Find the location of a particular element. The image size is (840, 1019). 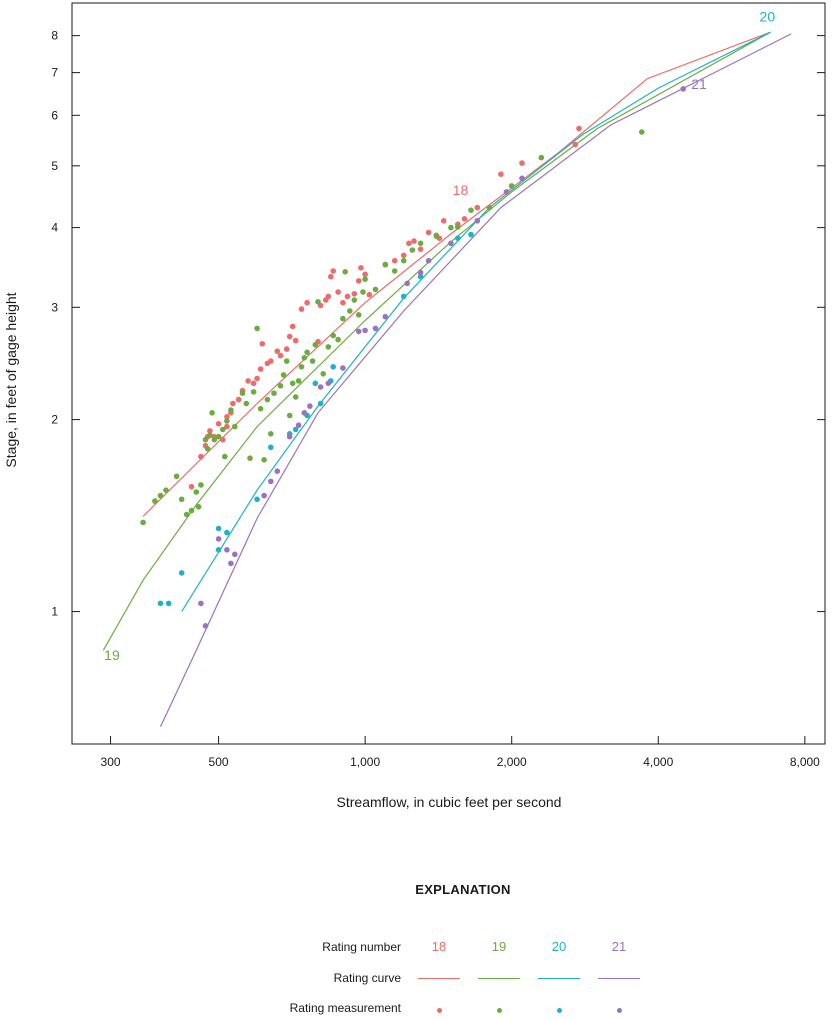

legend-number-21: 21 is located at coordinates (619, 946).